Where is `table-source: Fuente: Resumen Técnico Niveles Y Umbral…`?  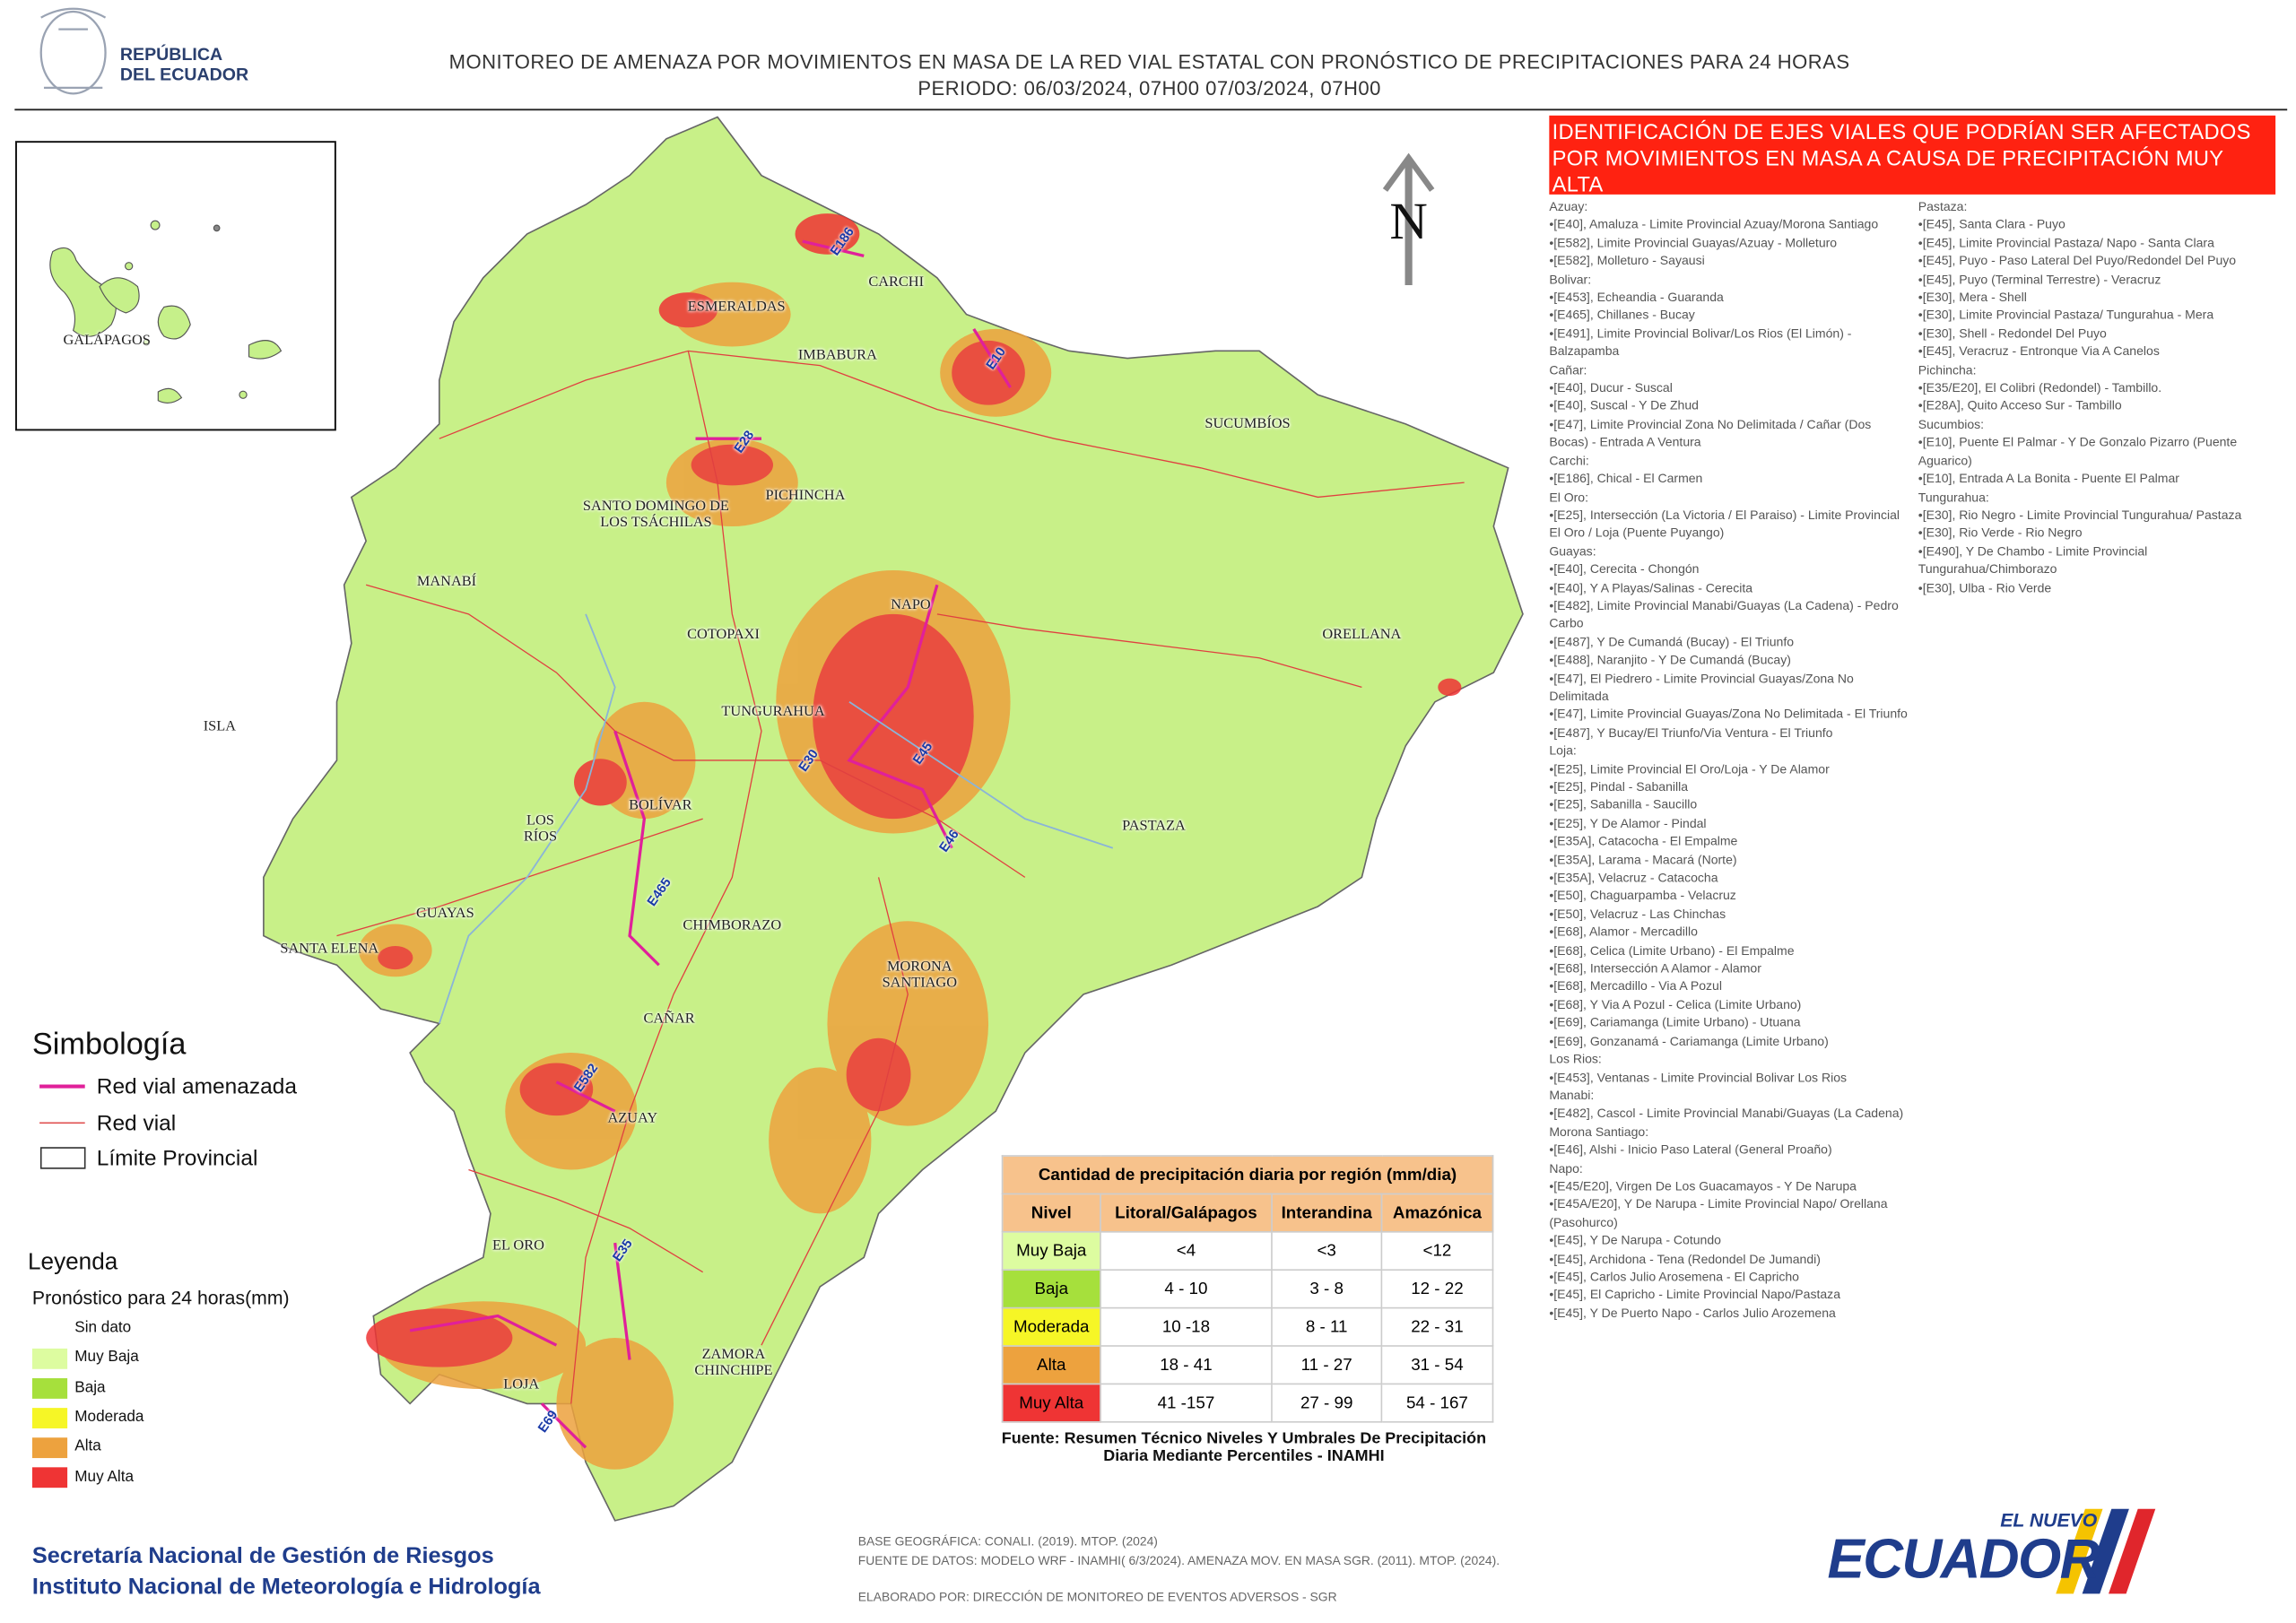
table-source: Fuente: Resumen Técnico Niveles Y Umbral… is located at coordinates (1244, 1447).